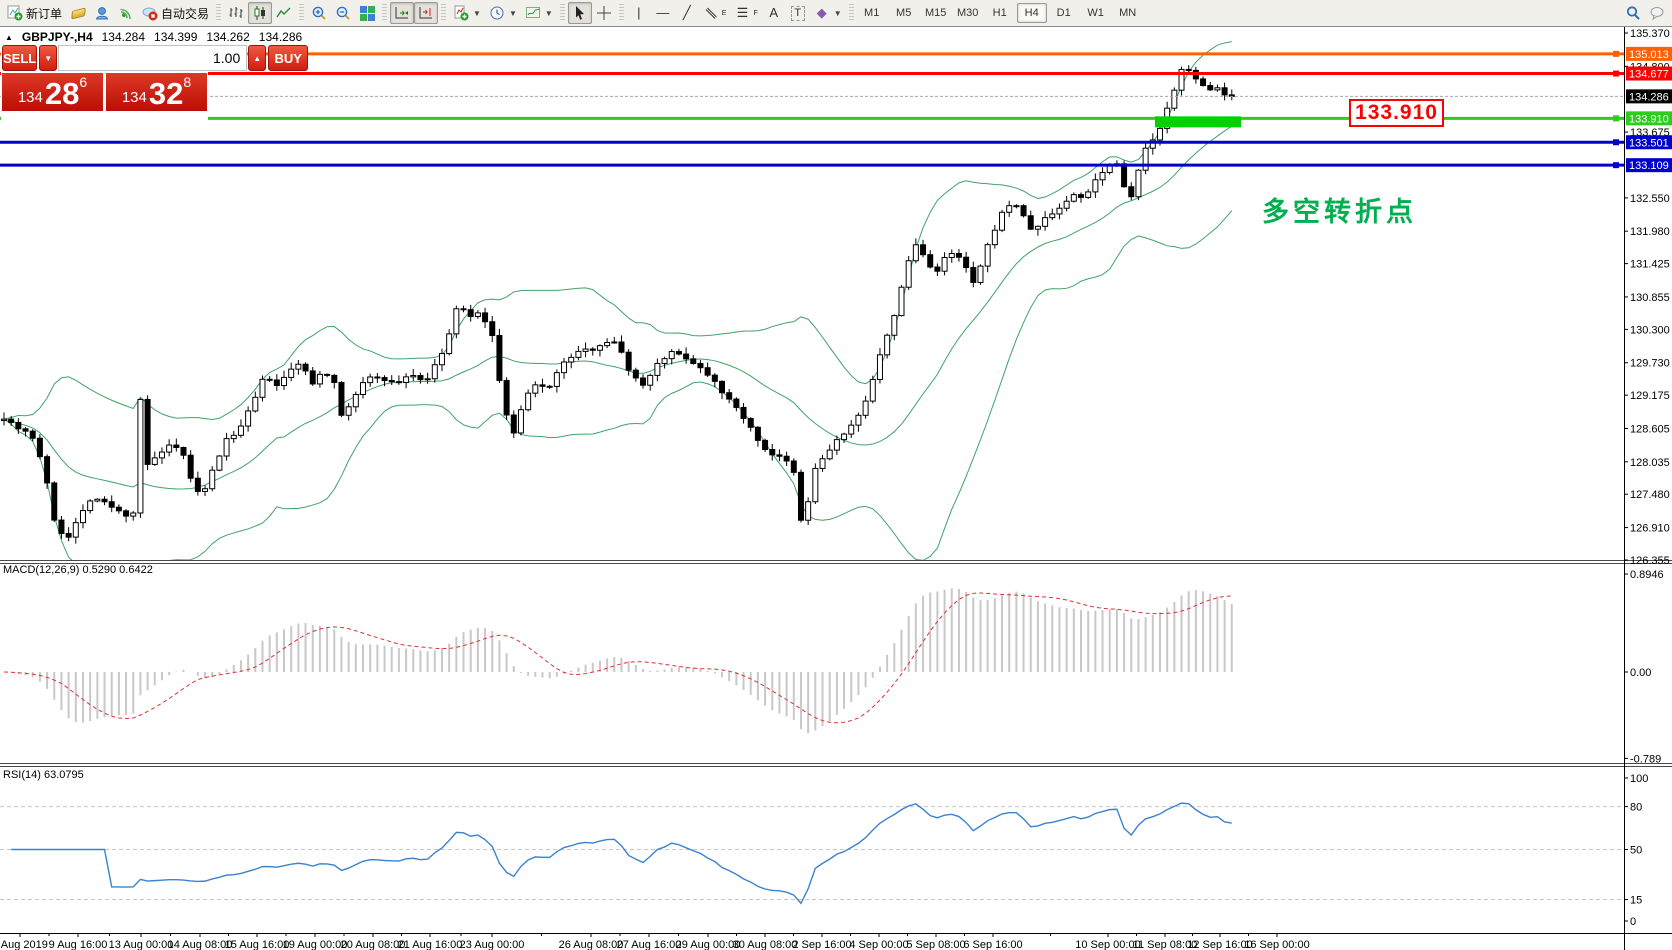 This screenshot has height=950, width=1672. Describe the element at coordinates (1649, 143) in the screenshot. I see `svg-text: 133.501` at that location.